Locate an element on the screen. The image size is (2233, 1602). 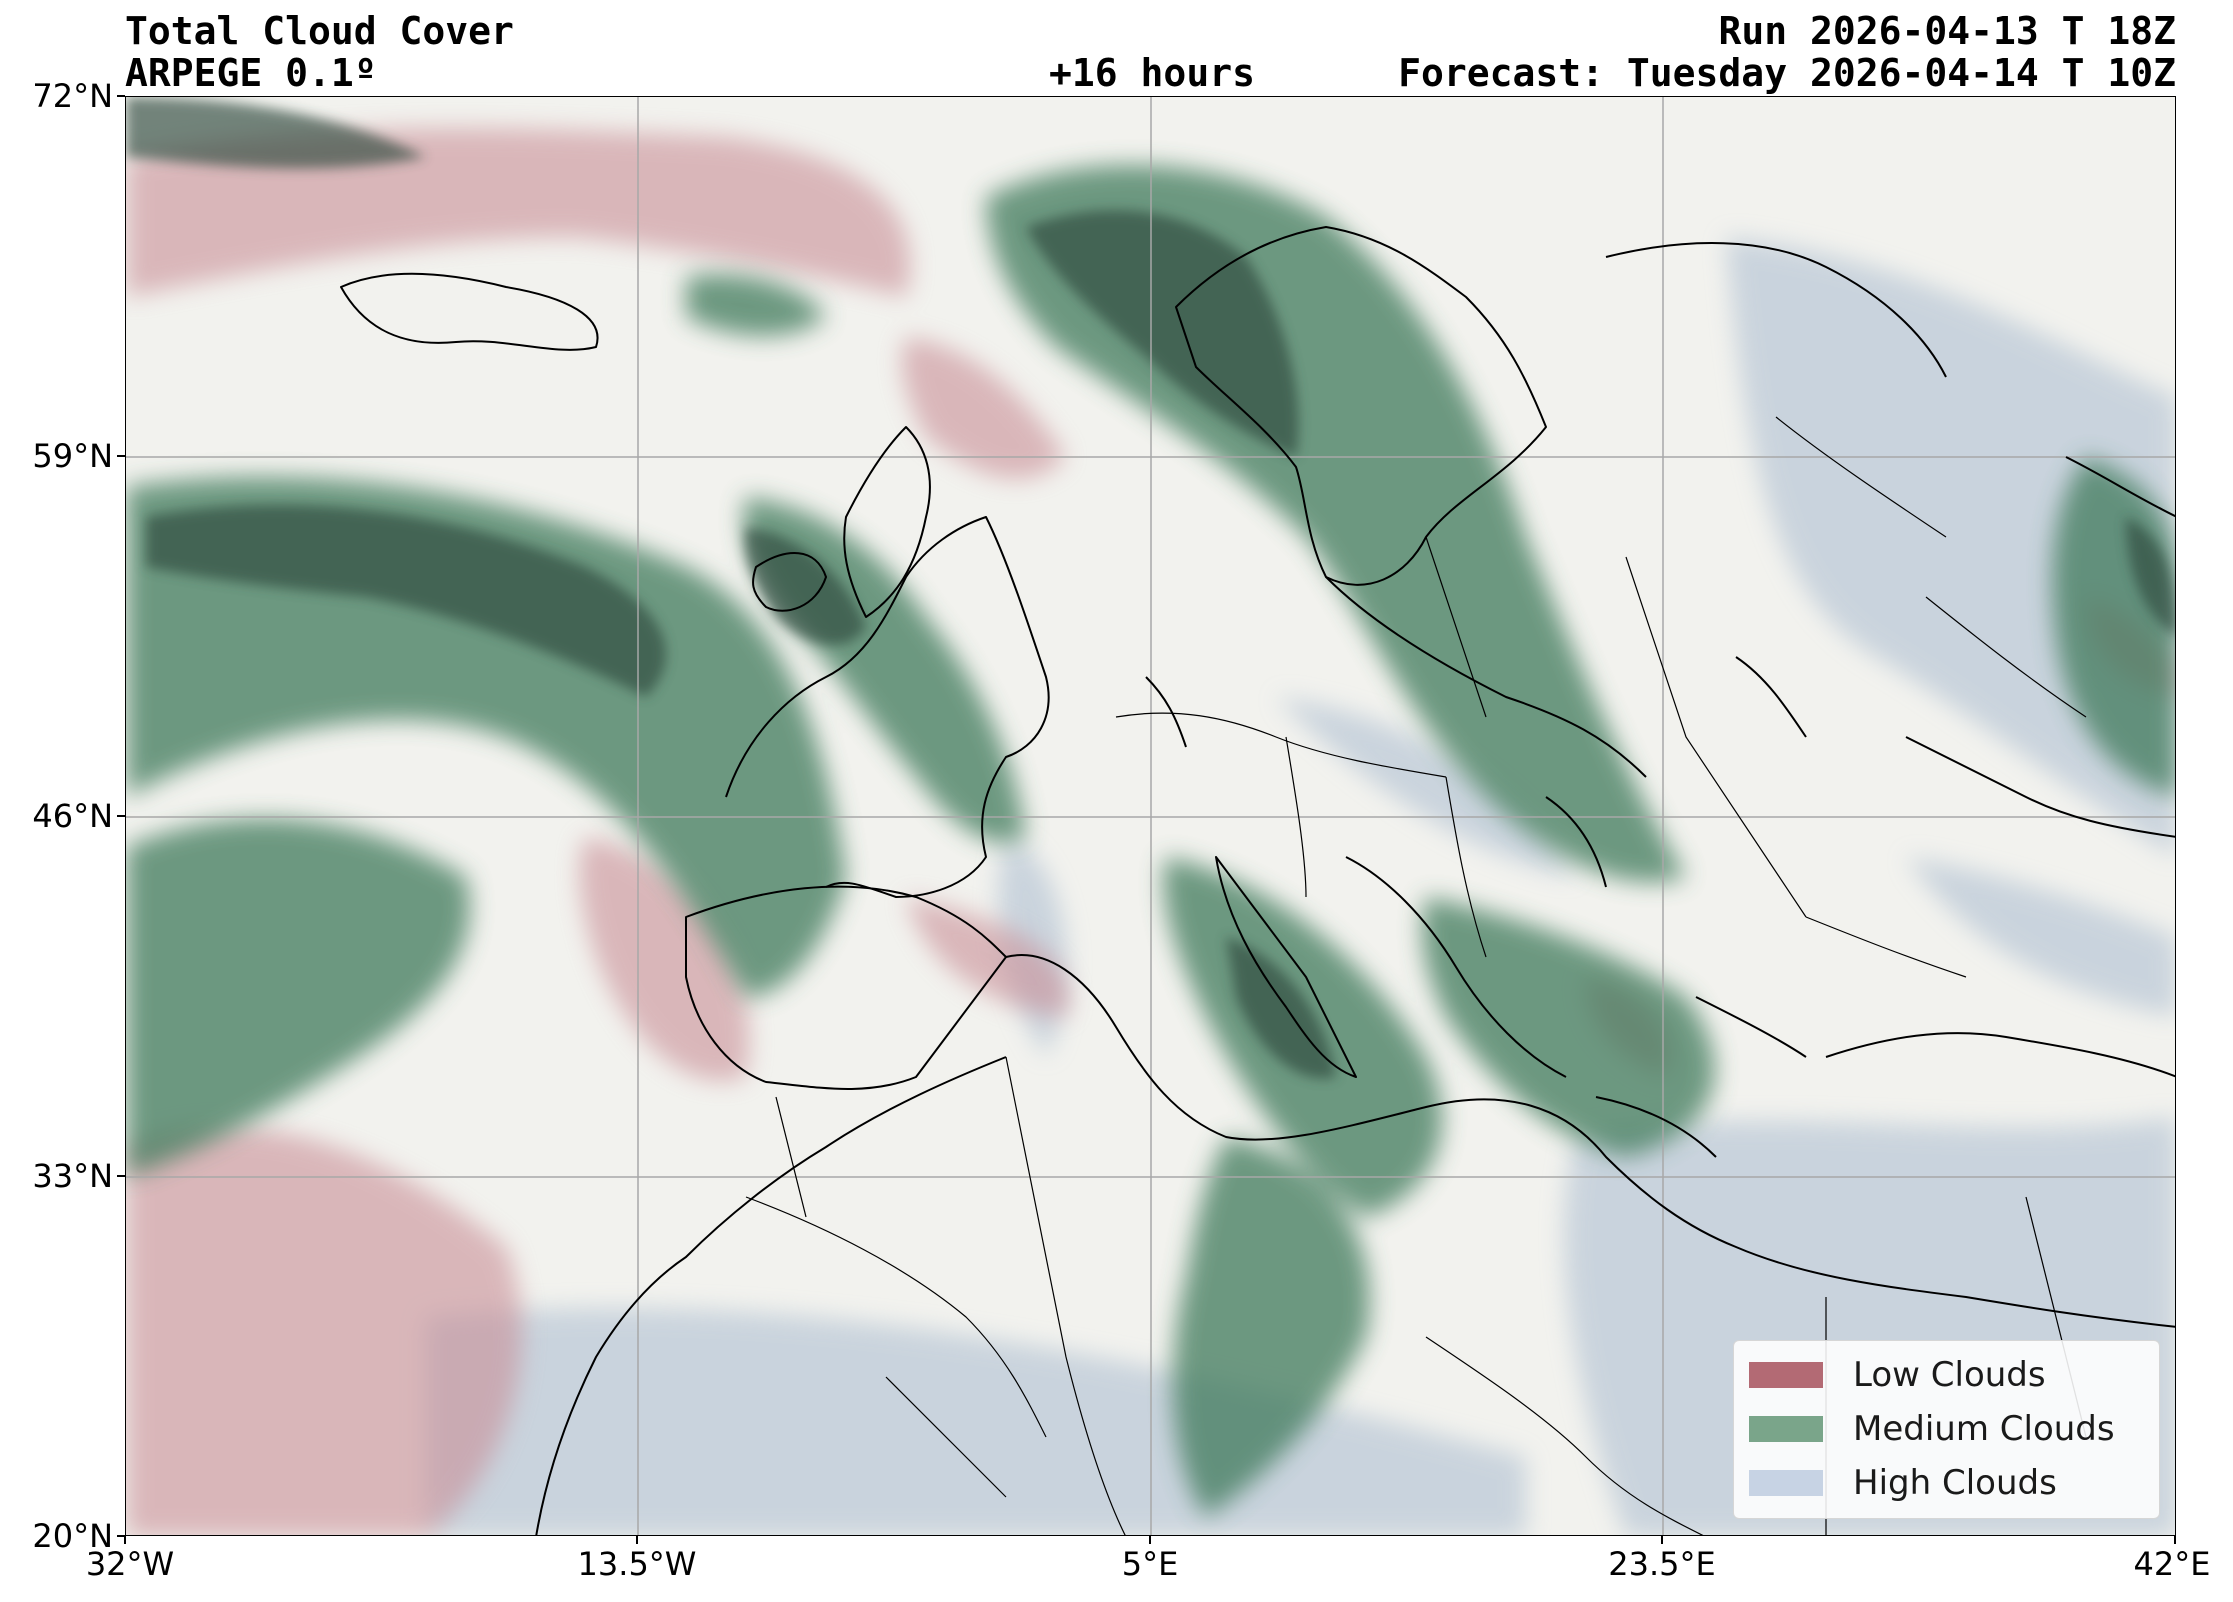
lead-time-label: +16 hours is located at coordinates (1152, 73).